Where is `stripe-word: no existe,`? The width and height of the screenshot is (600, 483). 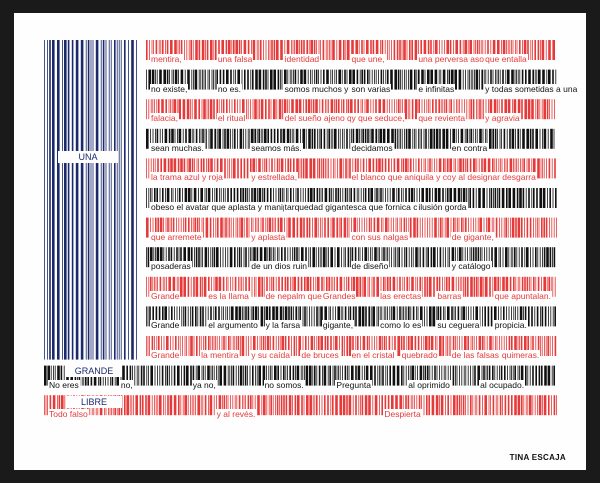
stripe-word: no existe, is located at coordinates (169, 88).